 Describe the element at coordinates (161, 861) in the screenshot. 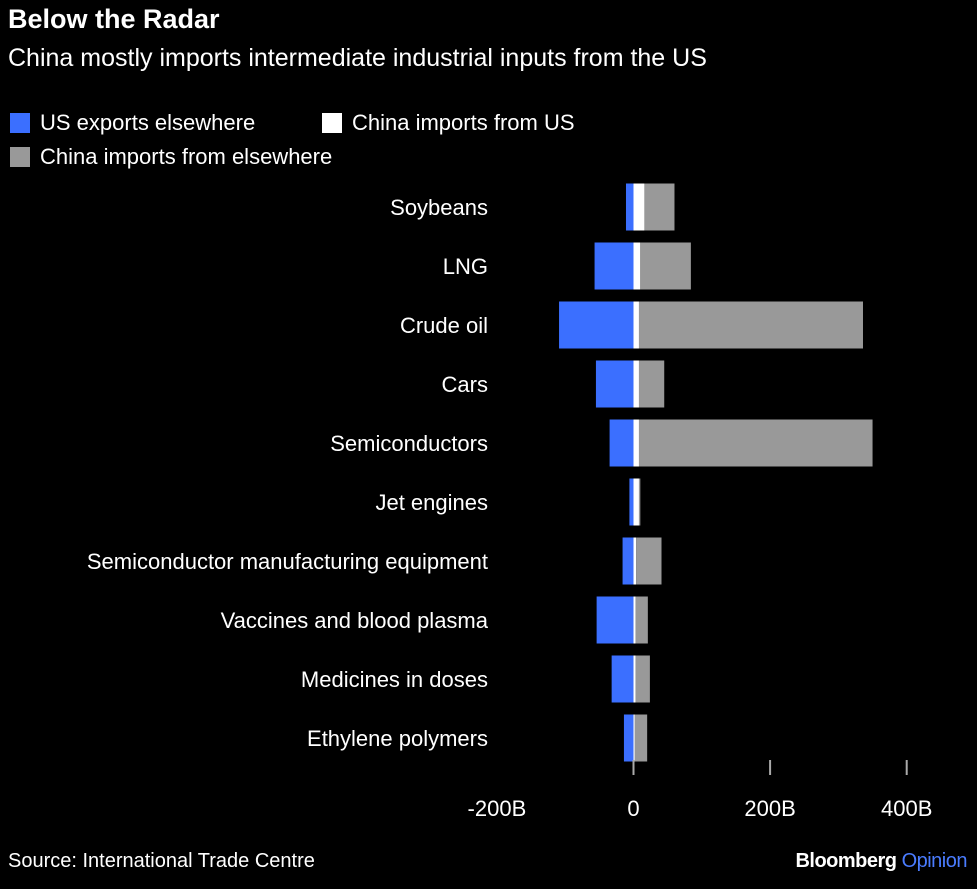

I see `source-note: Source: International Trade Centre` at that location.